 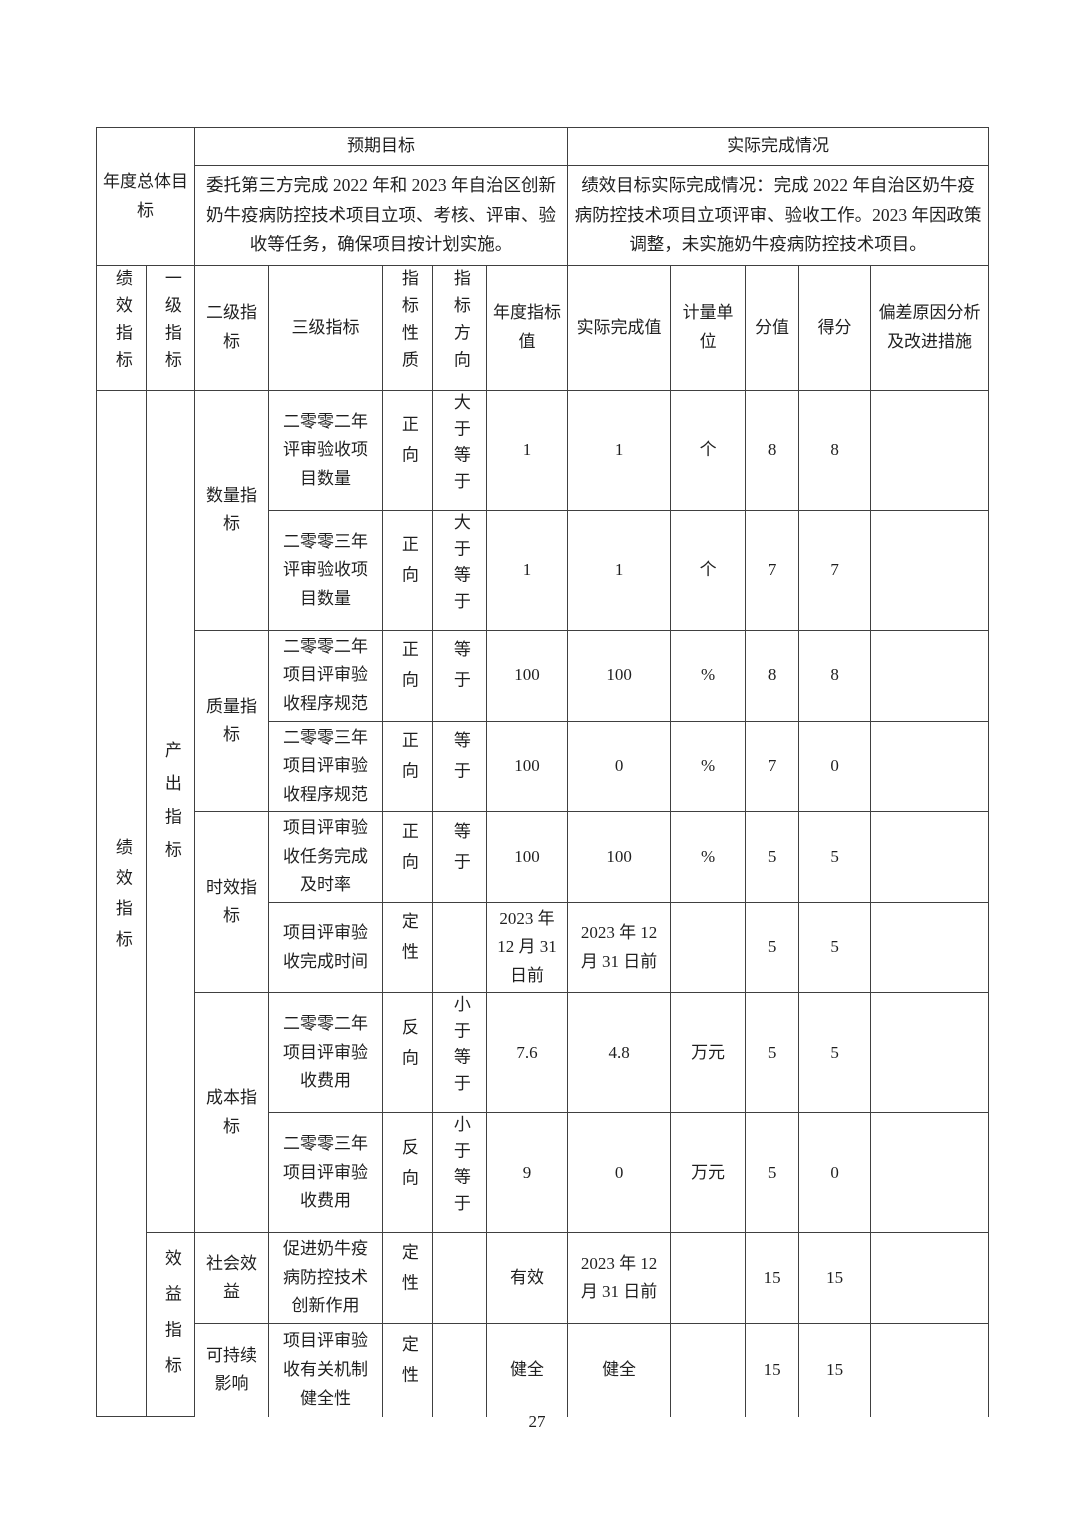 I want to click on actual-value-cell: 100, so click(x=619, y=675).